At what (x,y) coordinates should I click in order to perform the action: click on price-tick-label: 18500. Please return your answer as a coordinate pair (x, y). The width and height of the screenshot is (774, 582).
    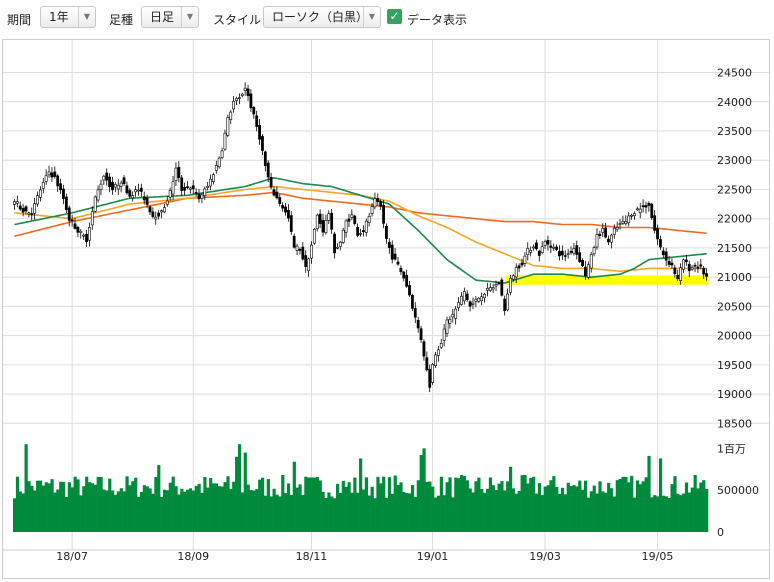
    Looking at the image, I should click on (734, 423).